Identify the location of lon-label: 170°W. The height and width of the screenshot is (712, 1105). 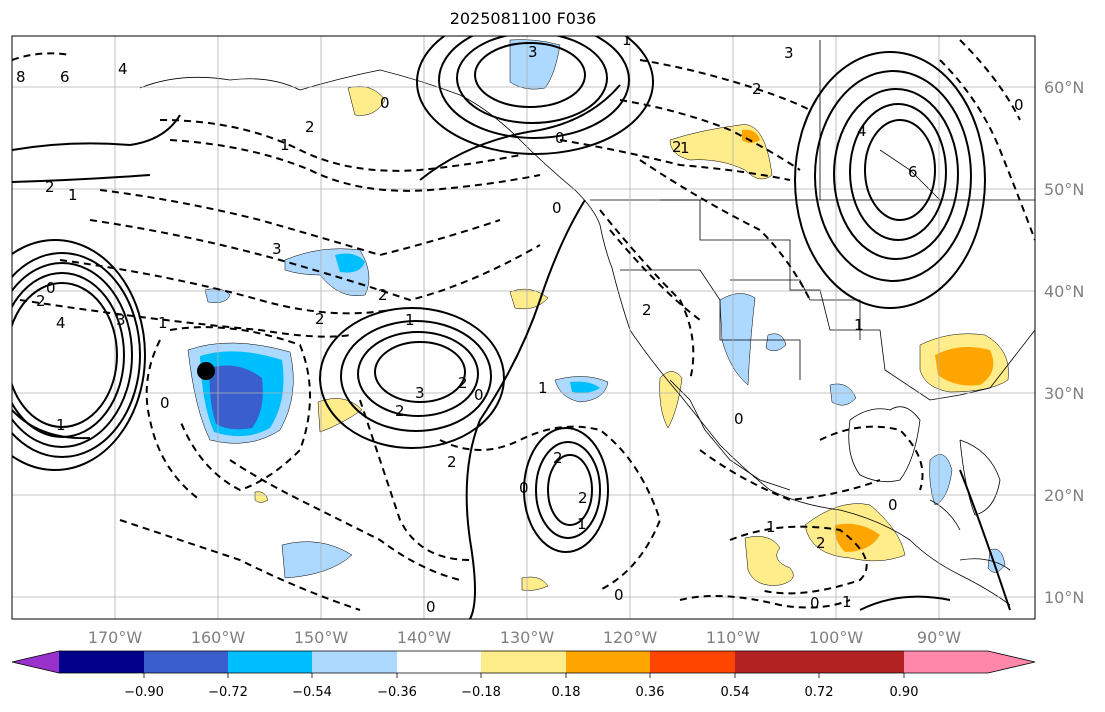
(115, 637).